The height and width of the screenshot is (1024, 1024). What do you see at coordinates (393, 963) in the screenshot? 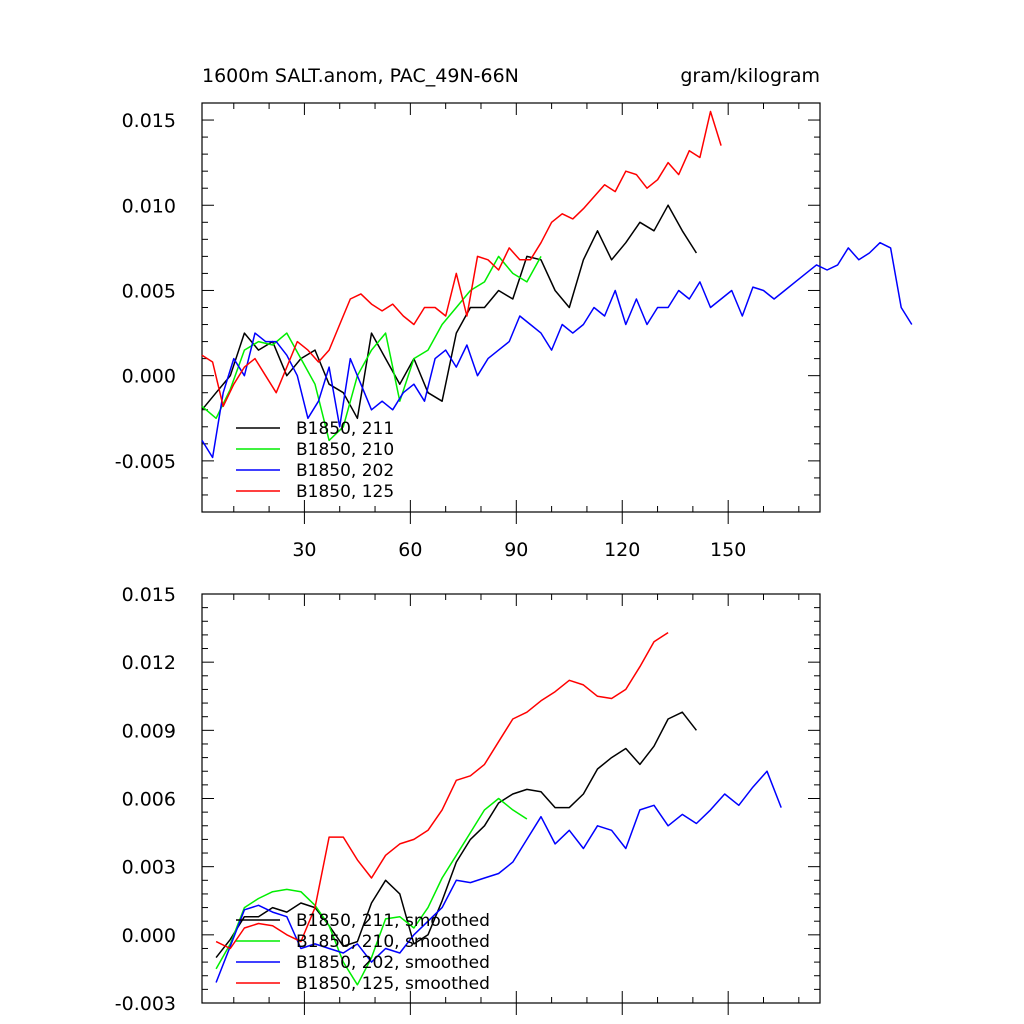
I see `legend-label-202-smoothed: B1850, 202, smoothed` at bounding box center [393, 963].